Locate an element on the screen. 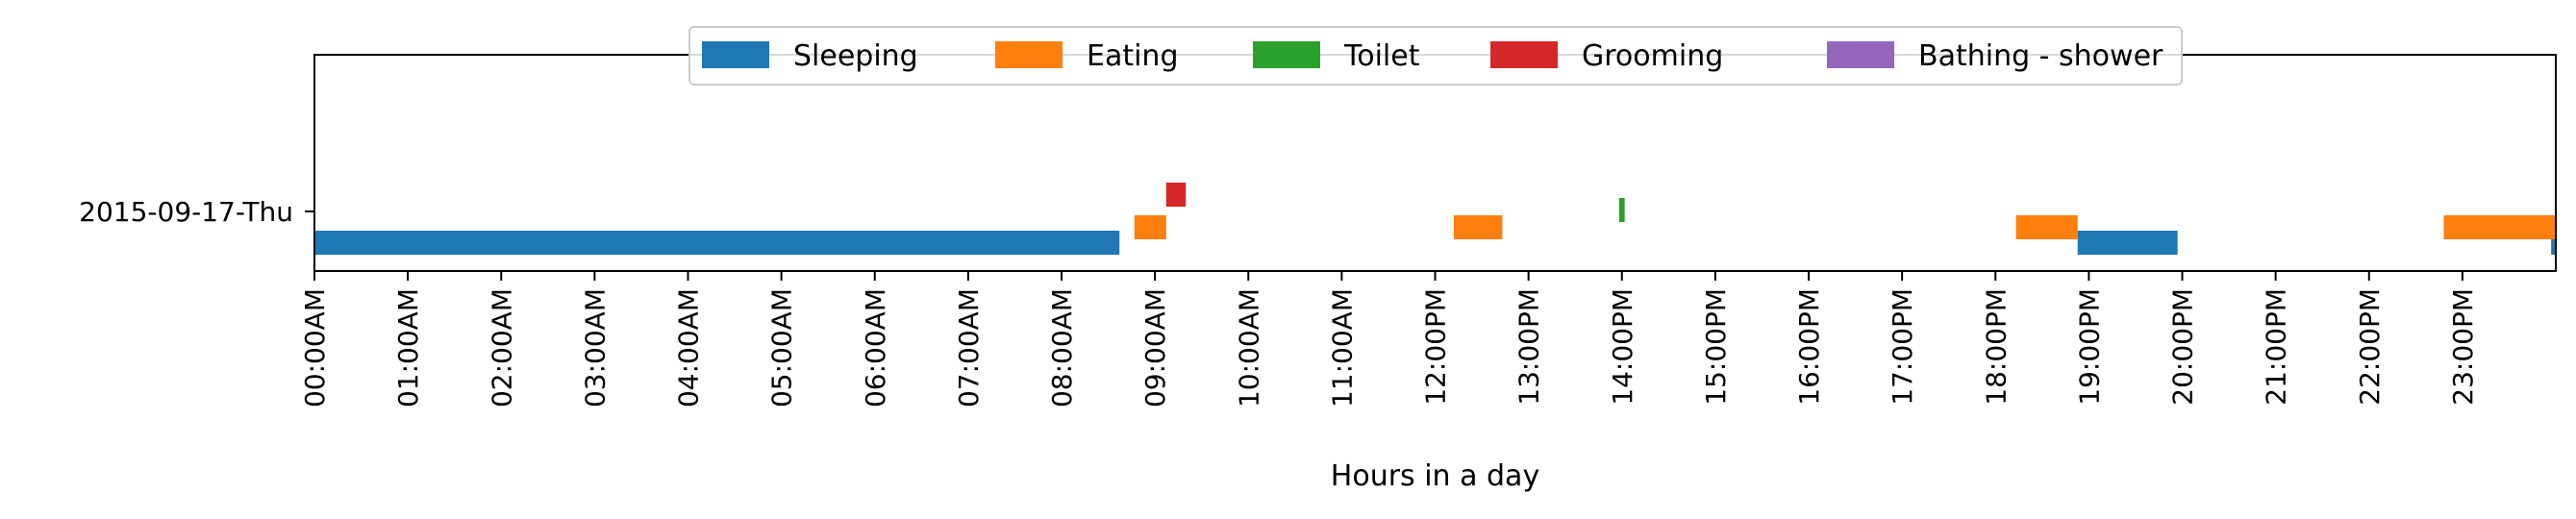 The height and width of the screenshot is (519, 2576). chart-marks is located at coordinates (1435, 219).